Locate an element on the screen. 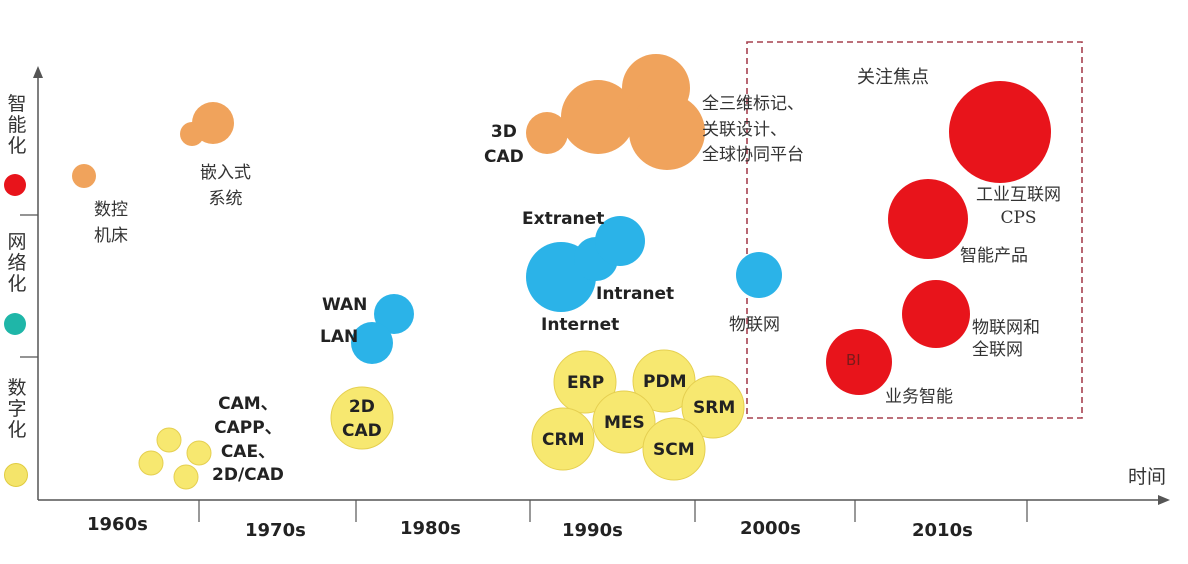 This screenshot has width=1188, height=564. bubble-wan is located at coordinates (394, 314).